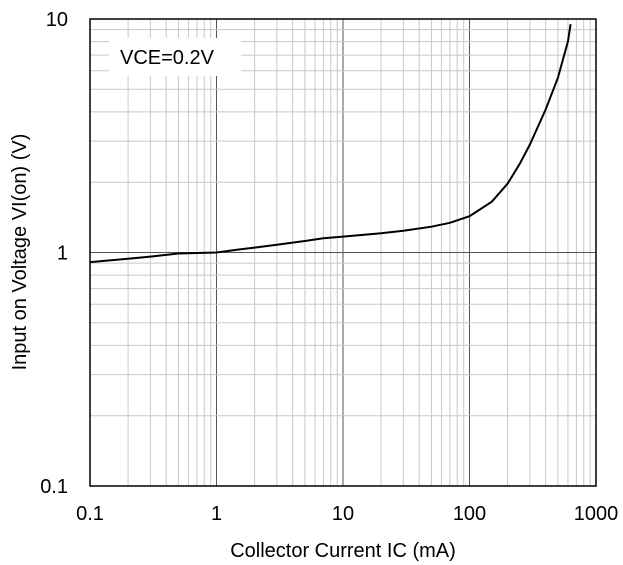  What do you see at coordinates (62, 254) in the screenshot?
I see `y-tick-label: 1` at bounding box center [62, 254].